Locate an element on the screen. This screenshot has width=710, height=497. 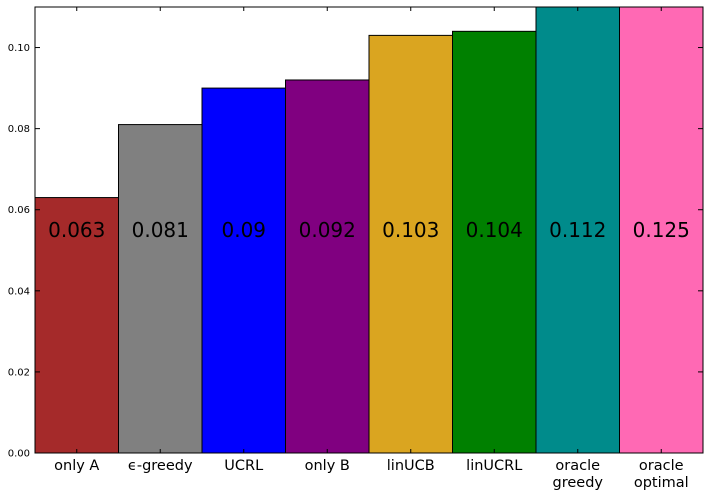
x-tick-label-6-line-1: greedy is located at coordinates (578, 483).